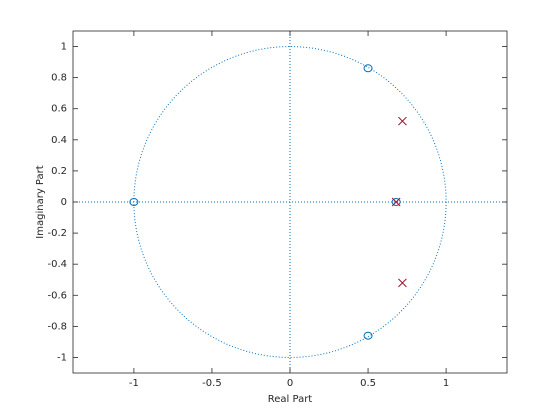 The width and height of the screenshot is (560, 420). What do you see at coordinates (64, 202) in the screenshot?
I see `y-tick-label: 0` at bounding box center [64, 202].